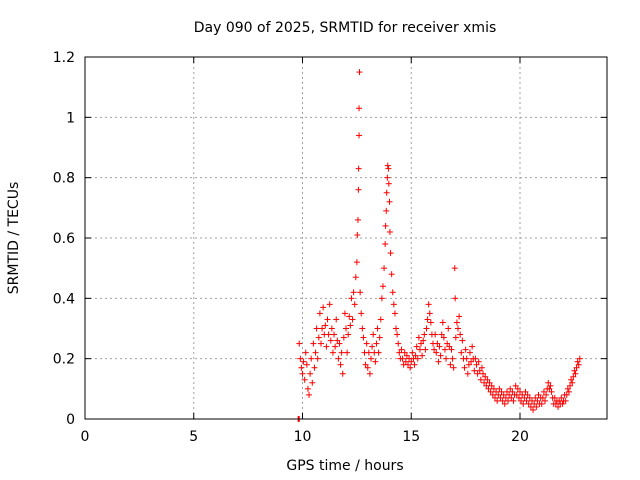  What do you see at coordinates (64, 239) in the screenshot?
I see `y-tick-label: 0.6` at bounding box center [64, 239].